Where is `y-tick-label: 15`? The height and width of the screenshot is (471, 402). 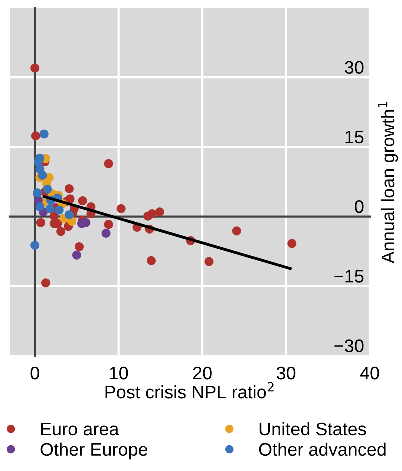 y-tick-label: 15 is located at coordinates (355, 137).